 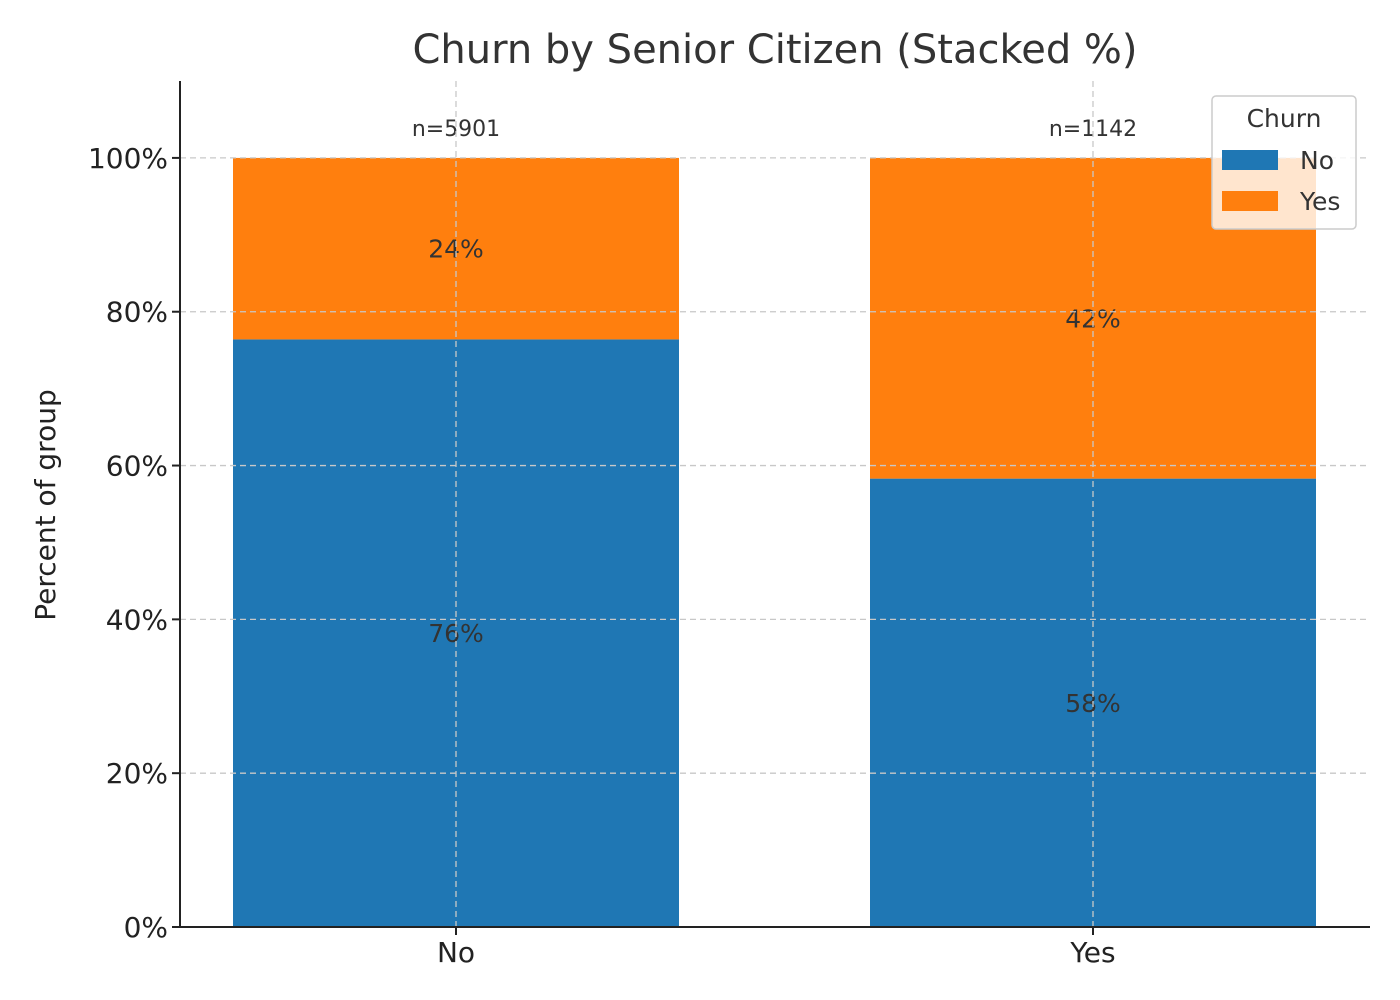 I want to click on y-tick-label: 20%, so click(x=137, y=773).